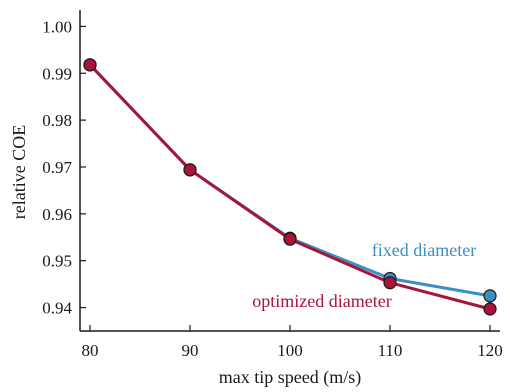  I want to click on x-tick-label: 100, so click(290, 350).